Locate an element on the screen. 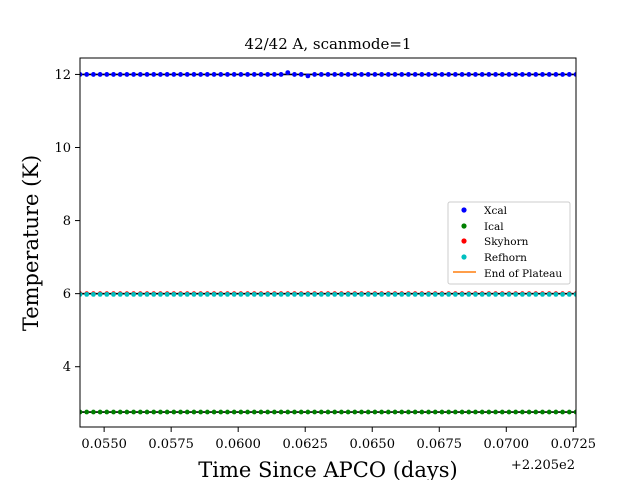  x-tick-label: 0.0550 is located at coordinates (104, 444).